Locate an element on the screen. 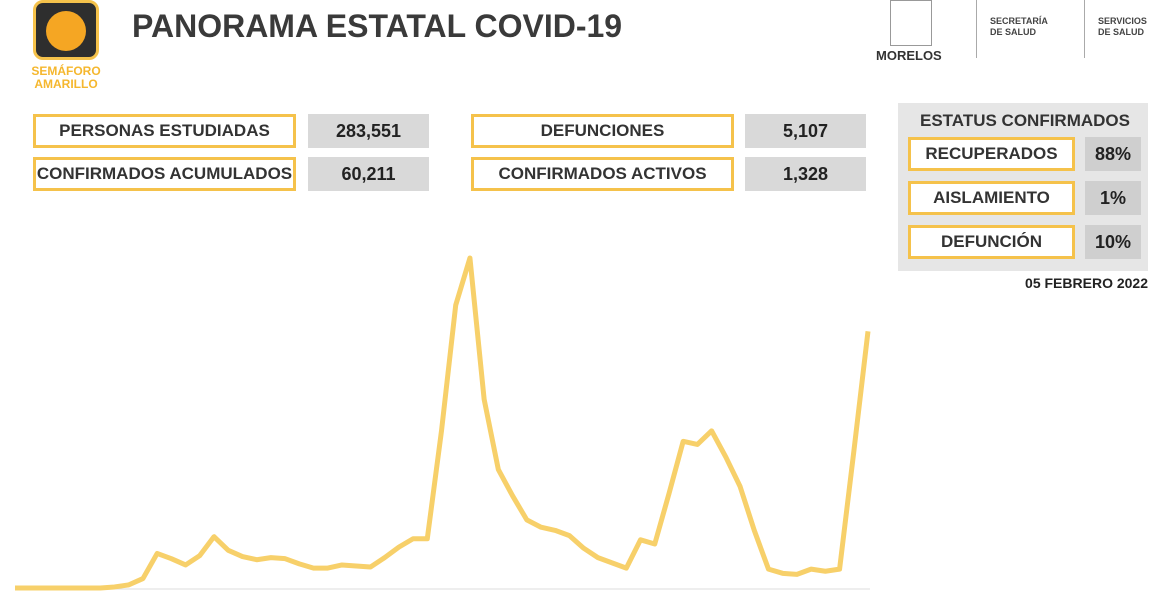  status-title: ESTATUS CONFIRMADOS is located at coordinates (1025, 120).